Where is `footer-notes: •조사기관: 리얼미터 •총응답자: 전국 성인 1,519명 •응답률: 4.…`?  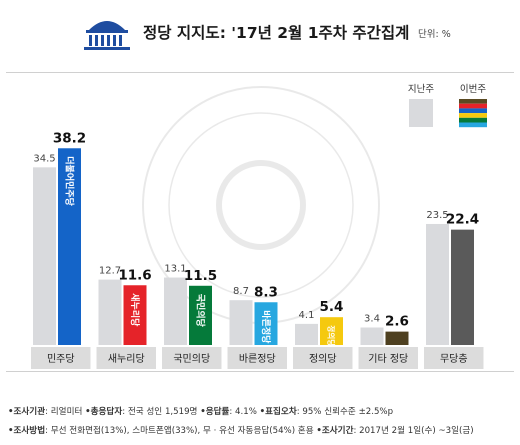
footer-notes: •조사기관: 리얼미터 •총응답자: 전국 성인 1,519명 •응답률: 4.… is located at coordinates (260, 422).